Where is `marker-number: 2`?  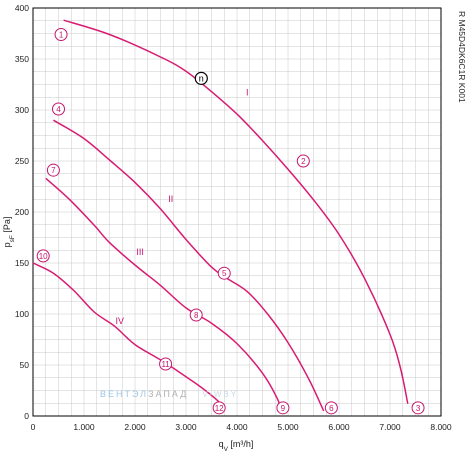
marker-number: 2 is located at coordinates (303, 161).